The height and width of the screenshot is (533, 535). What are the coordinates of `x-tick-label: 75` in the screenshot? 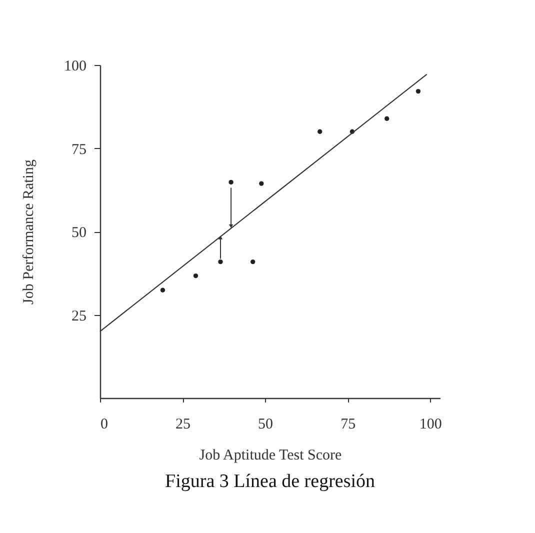 It's located at (348, 424).